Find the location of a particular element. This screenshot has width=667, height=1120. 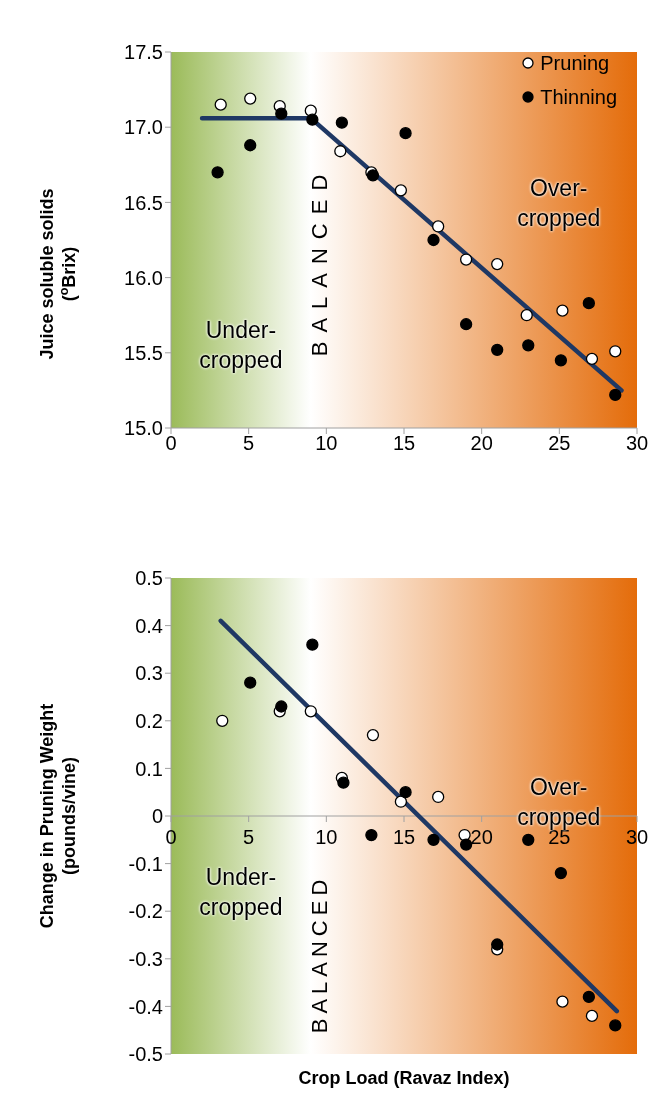

y-tick-label: -0.1 is located at coordinates (145, 863).